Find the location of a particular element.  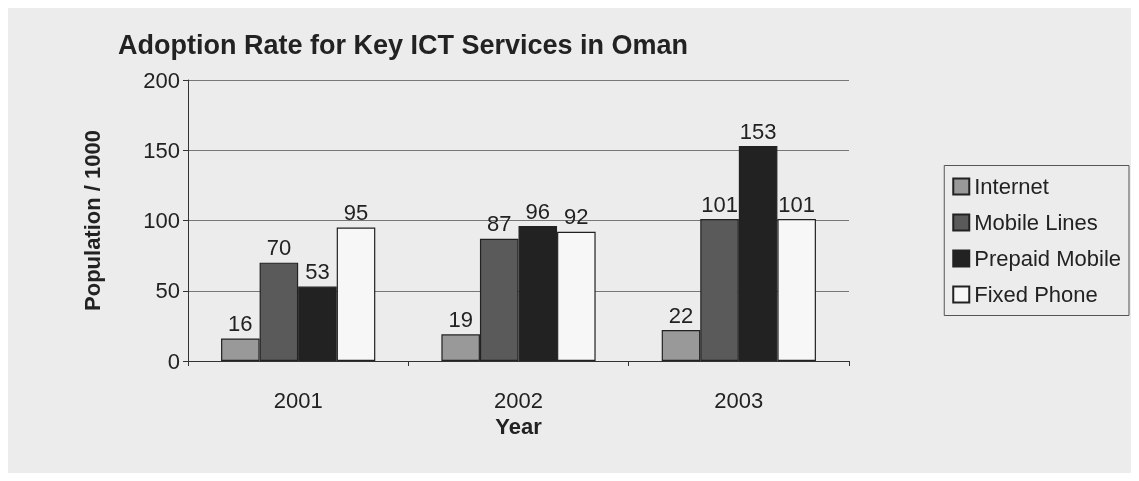

y-tick-label: 200 is located at coordinates (161, 80).